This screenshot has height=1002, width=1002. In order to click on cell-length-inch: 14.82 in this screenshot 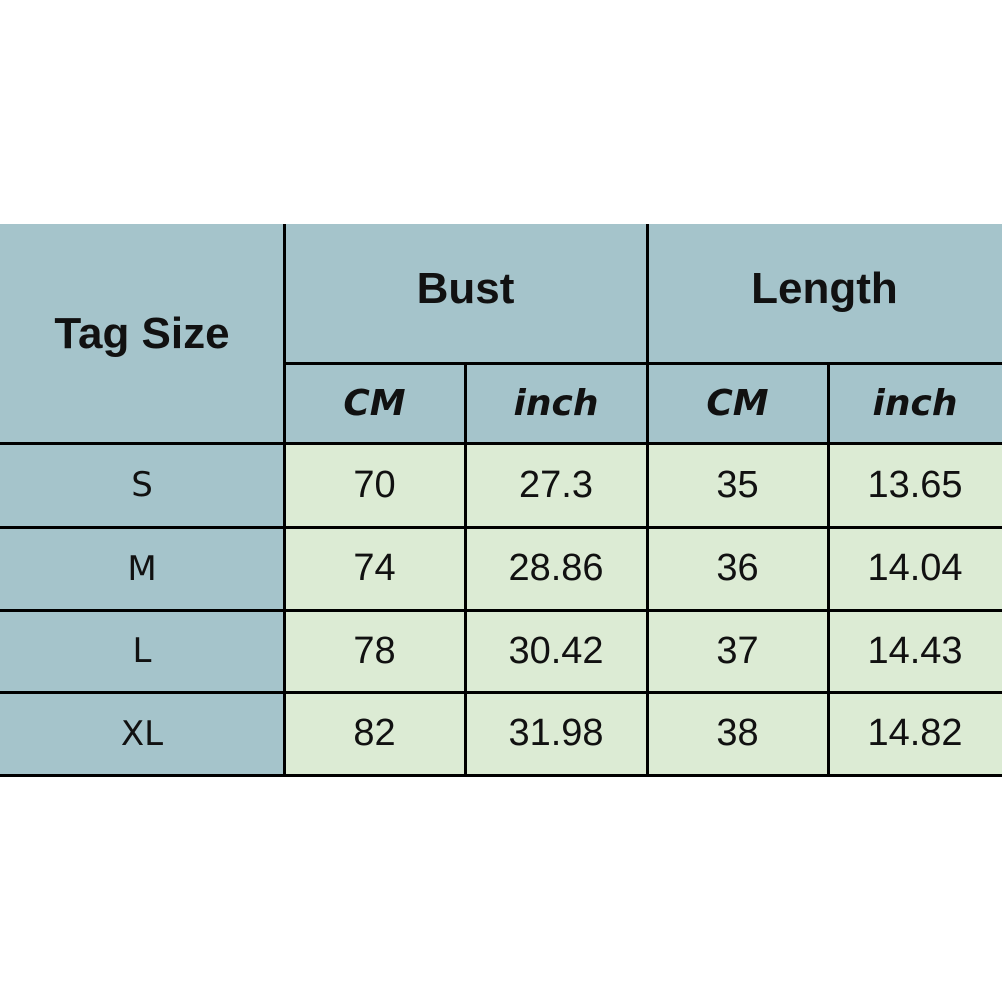, I will do `click(915, 733)`.